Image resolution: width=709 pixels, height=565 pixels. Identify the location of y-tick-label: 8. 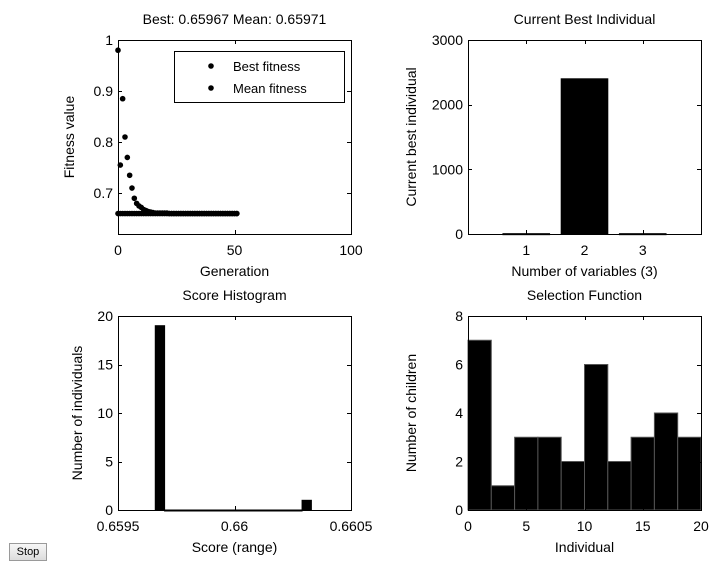
(459, 316).